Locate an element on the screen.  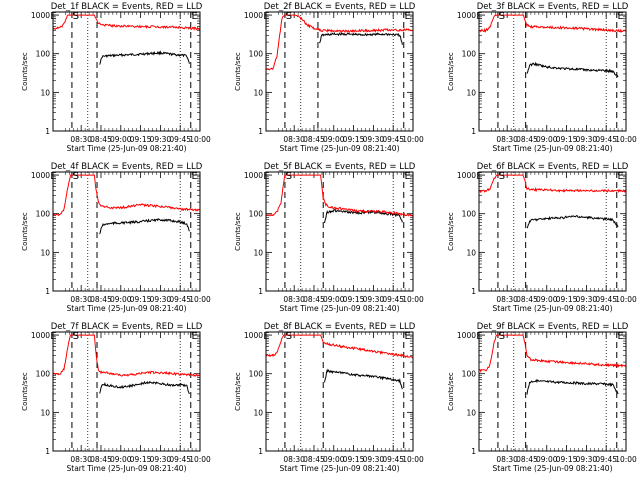
chart-title: Det_3f BLACK = Events, RED = LLD is located at coordinates (553, 7).